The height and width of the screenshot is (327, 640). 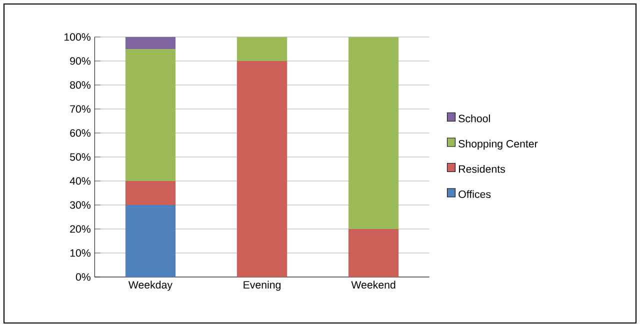 I want to click on y-tick-label: 0%, so click(x=83, y=277).